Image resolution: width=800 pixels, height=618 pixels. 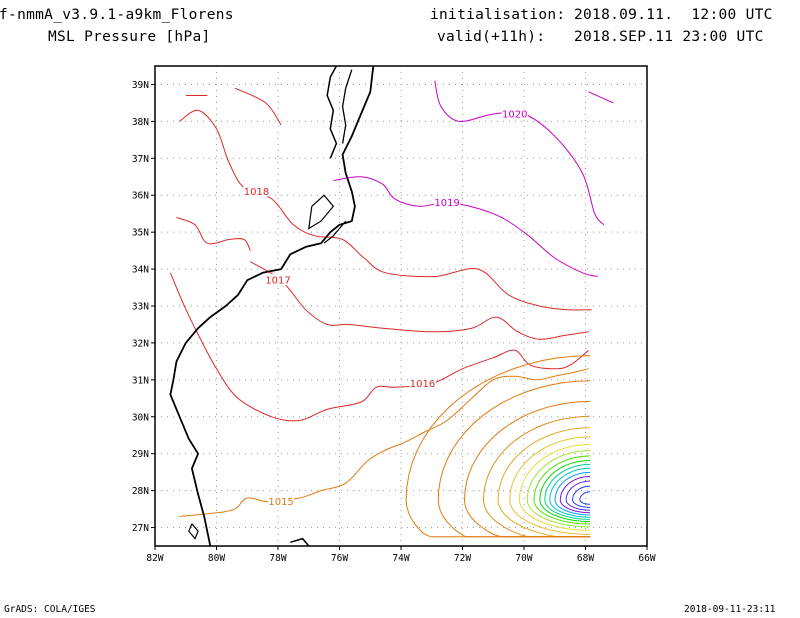 What do you see at coordinates (730, 609) in the screenshot?
I see `footer-timestamp: 2018-09-11-23:11` at bounding box center [730, 609].